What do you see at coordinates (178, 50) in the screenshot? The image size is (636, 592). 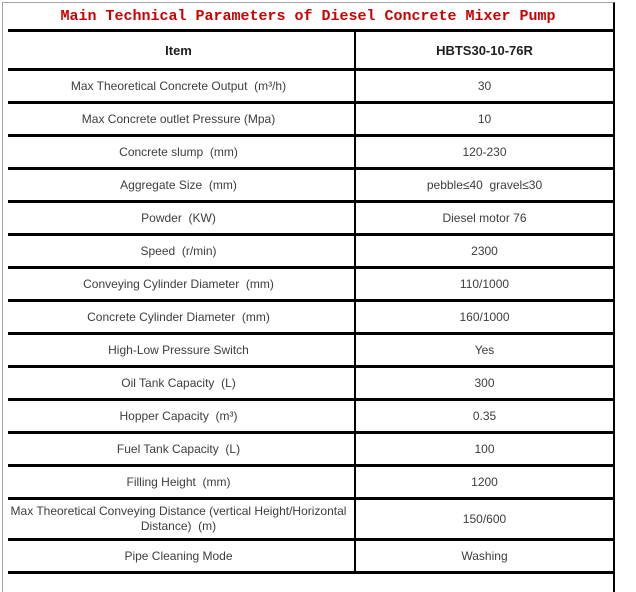 I see `header-item-cell: Item` at bounding box center [178, 50].